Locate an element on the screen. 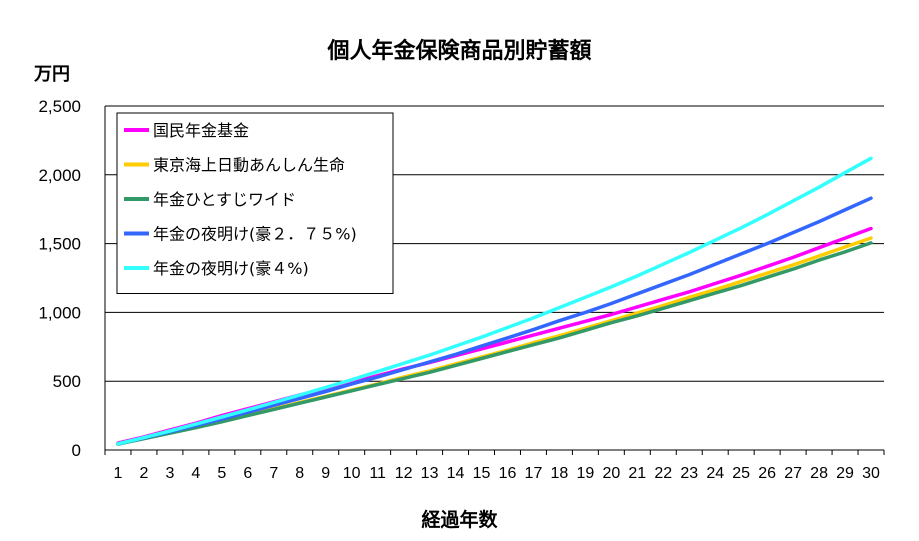 The image size is (919, 541). x-tick-label: 14 is located at coordinates (456, 473).